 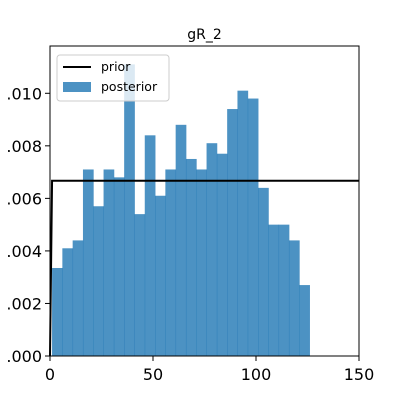 I want to click on y-tick-label: .002, so click(x=24, y=303).